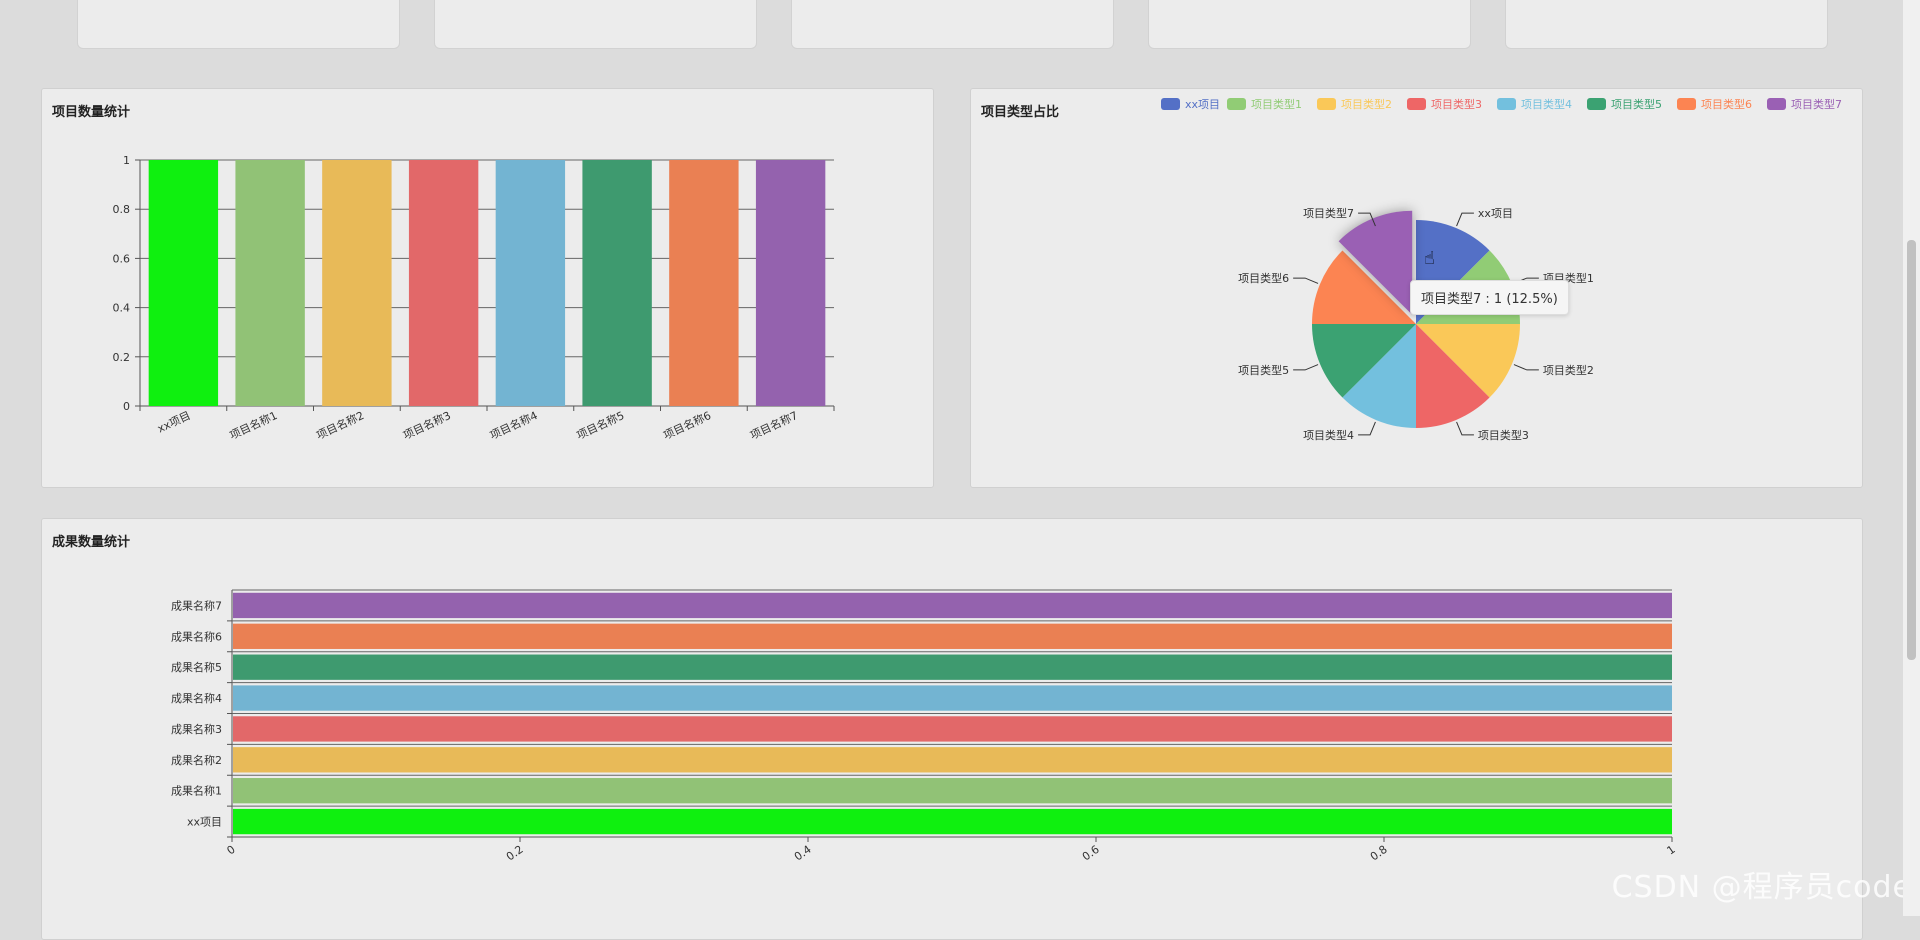 The image size is (1920, 940). I want to click on x-tick-label: 0.4, so click(803, 853).